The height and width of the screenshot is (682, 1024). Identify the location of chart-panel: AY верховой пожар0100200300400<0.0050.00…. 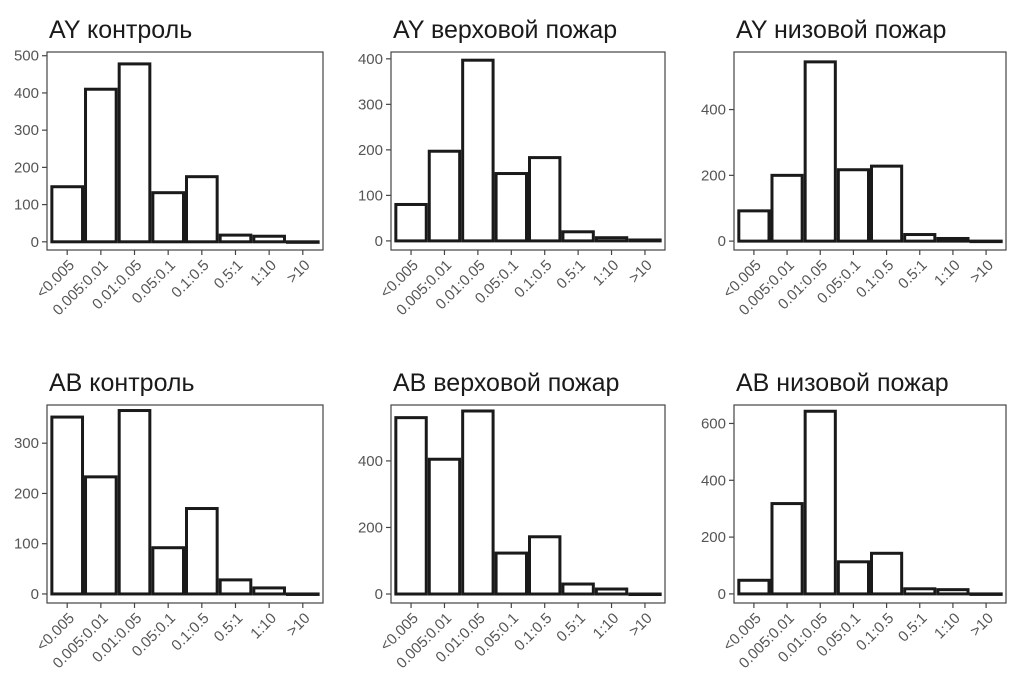
(512, 167).